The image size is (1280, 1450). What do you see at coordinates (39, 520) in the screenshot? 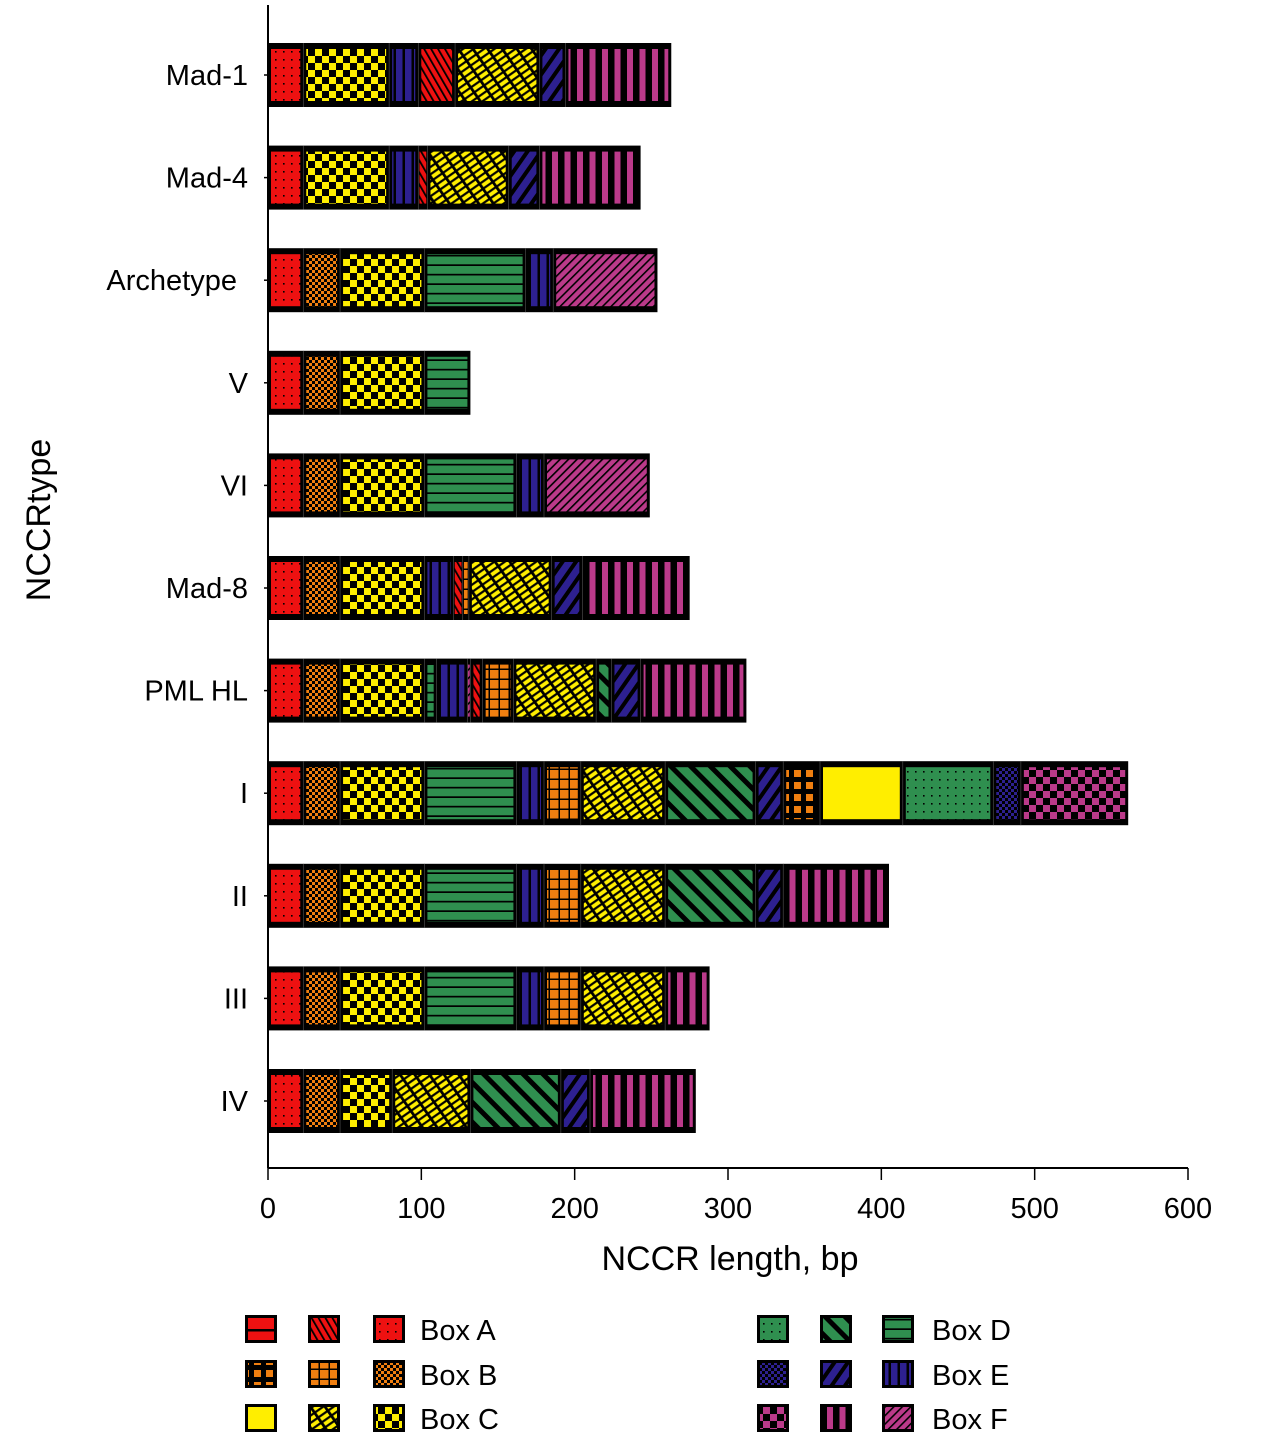
I see `y-axis-label: NCCRtype` at bounding box center [39, 520].